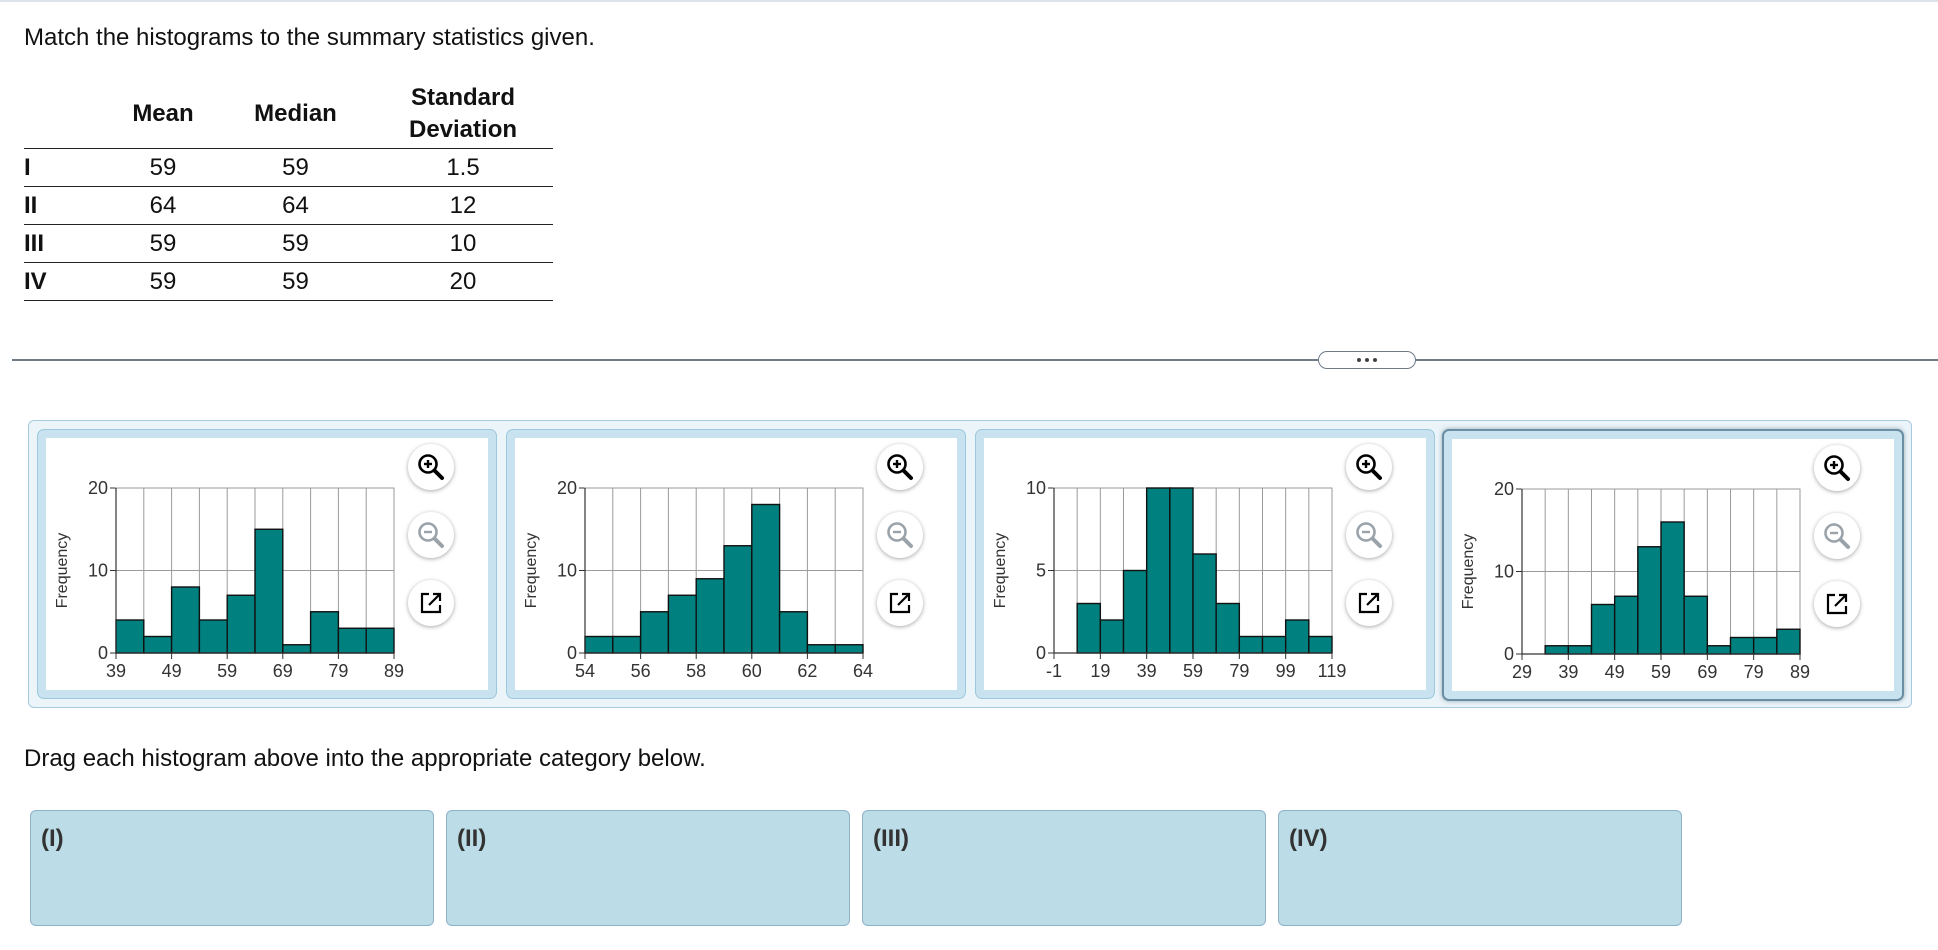 The image size is (1938, 950). I want to click on drop-zone-label: (II), so click(472, 838).